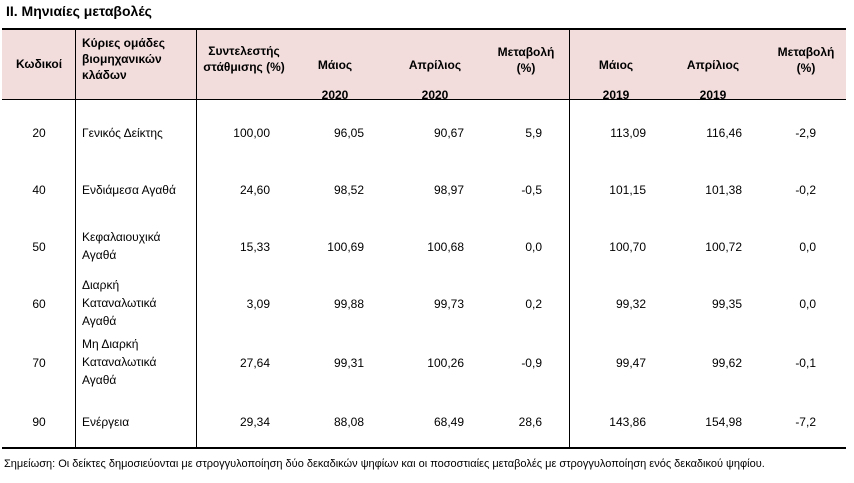  Describe the element at coordinates (122, 59) in the screenshot. I see `header-group-line: βιομηχανικών` at that location.